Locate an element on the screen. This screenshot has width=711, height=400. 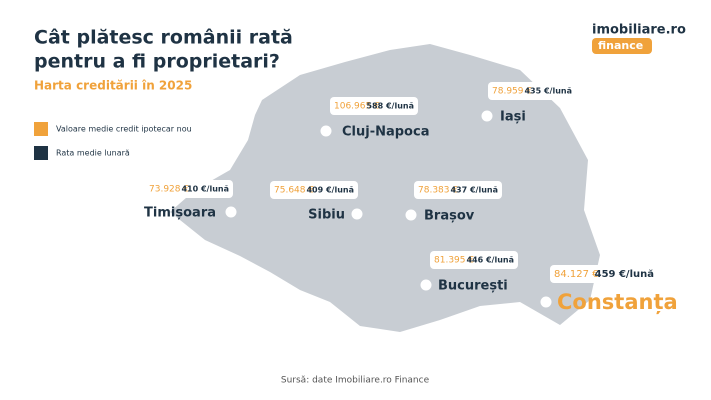
credit-value: 73.928 € is located at coordinates (169, 190).